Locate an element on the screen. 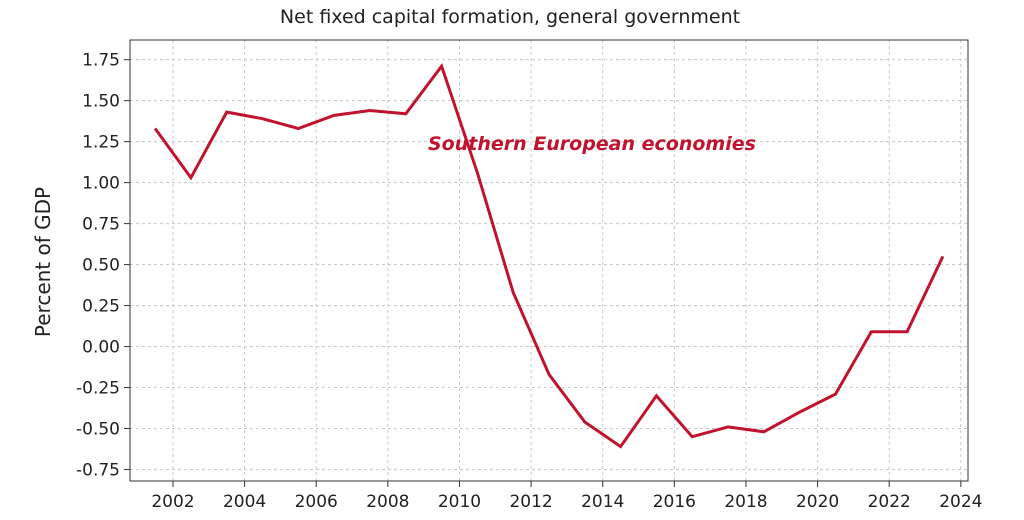 The image size is (1024, 520). annotations: Southern European economies is located at coordinates (592, 144).